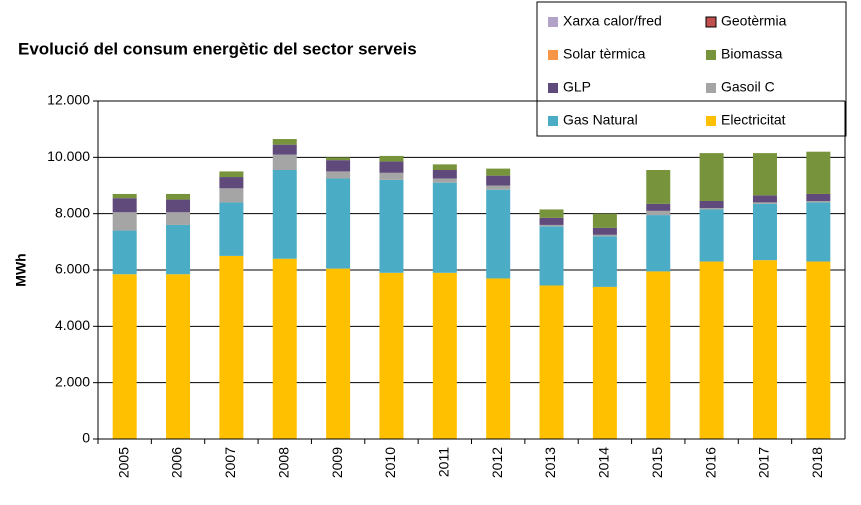 The height and width of the screenshot is (505, 861). What do you see at coordinates (497, 462) in the screenshot?
I see `x-tick-label: 2012` at bounding box center [497, 462].